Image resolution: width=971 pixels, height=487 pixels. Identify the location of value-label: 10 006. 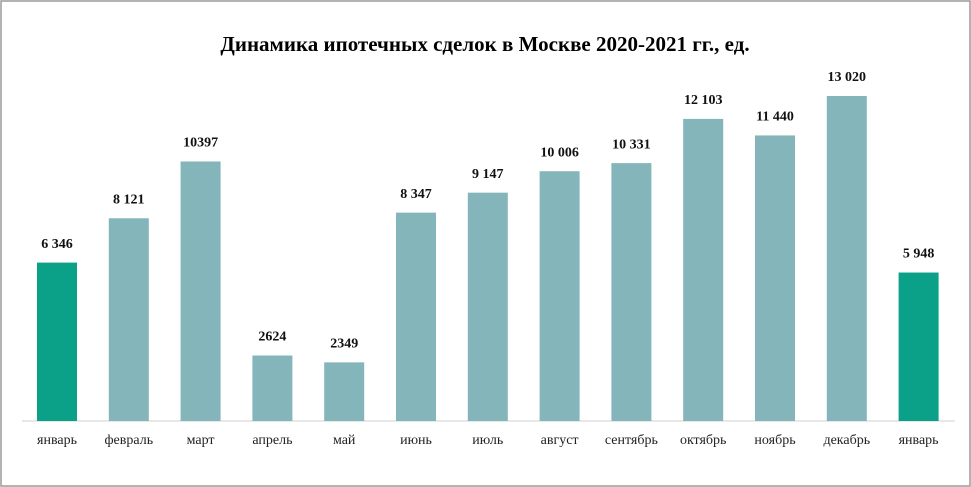
(559, 152).